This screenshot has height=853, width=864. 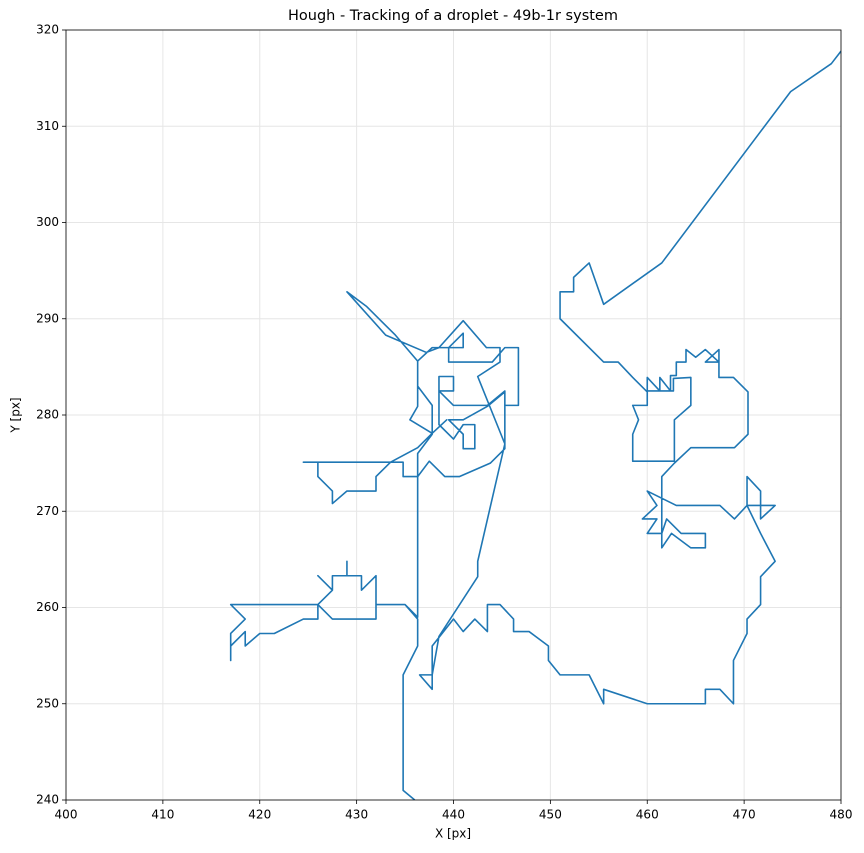 What do you see at coordinates (47, 415) in the screenshot?
I see `y-tick-label: 280` at bounding box center [47, 415].